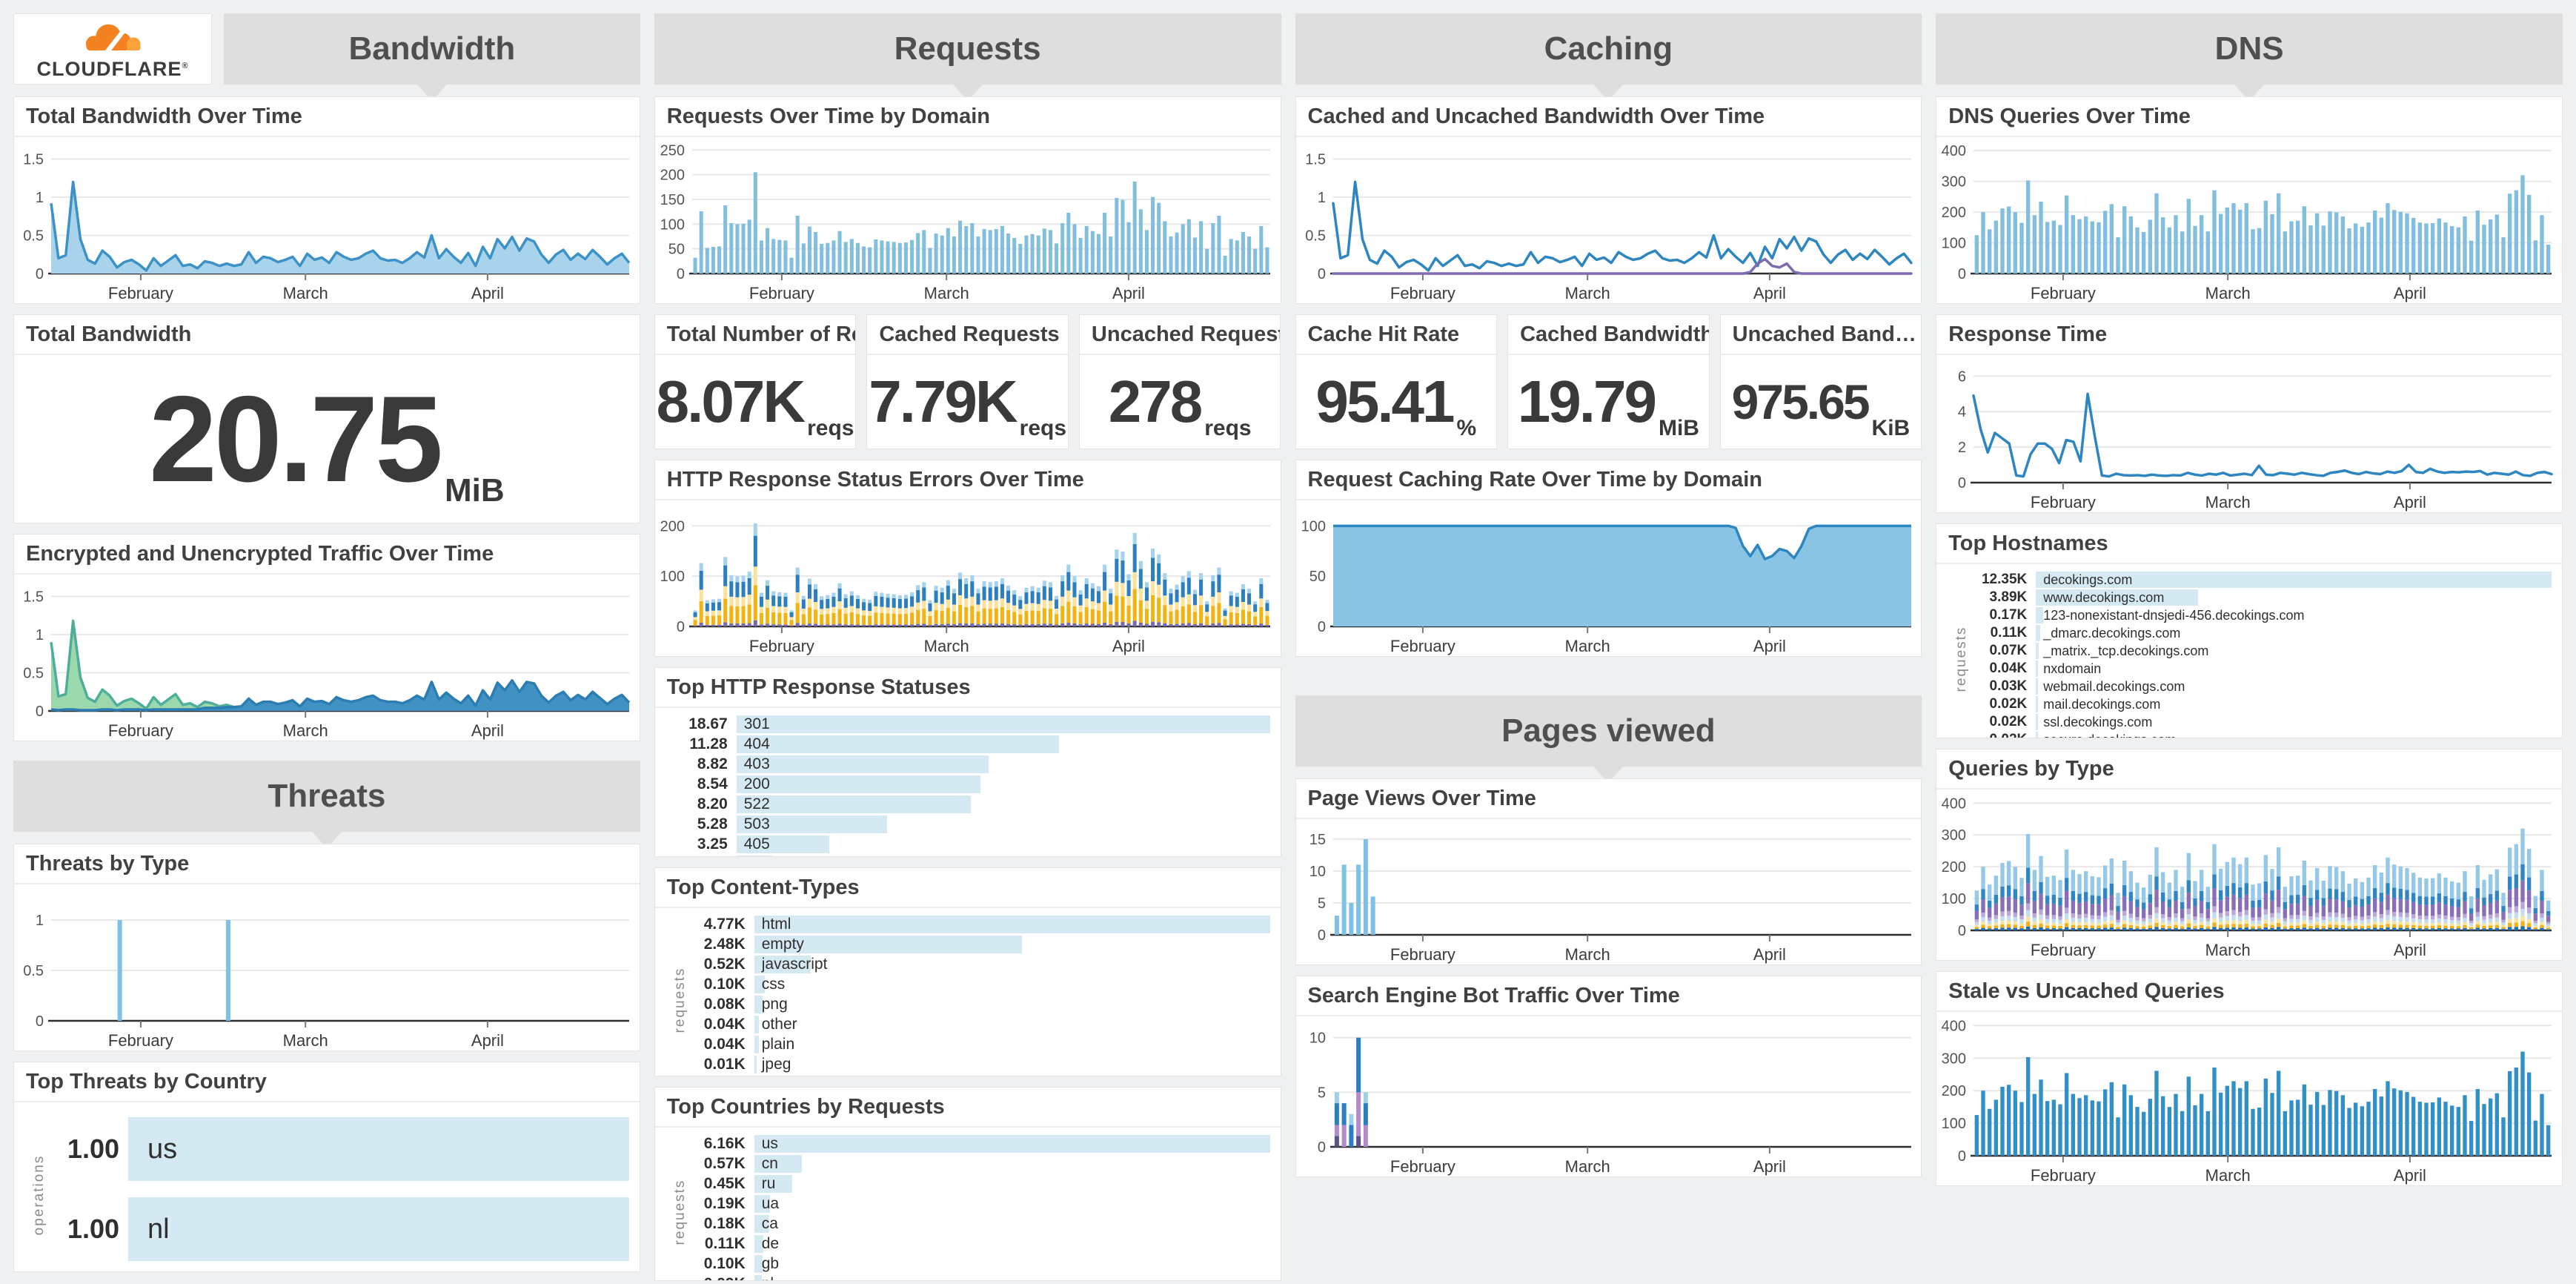 The image size is (2576, 1284). What do you see at coordinates (2257, 580) in the screenshot?
I see `list-row: 12.35K decokings.com` at bounding box center [2257, 580].